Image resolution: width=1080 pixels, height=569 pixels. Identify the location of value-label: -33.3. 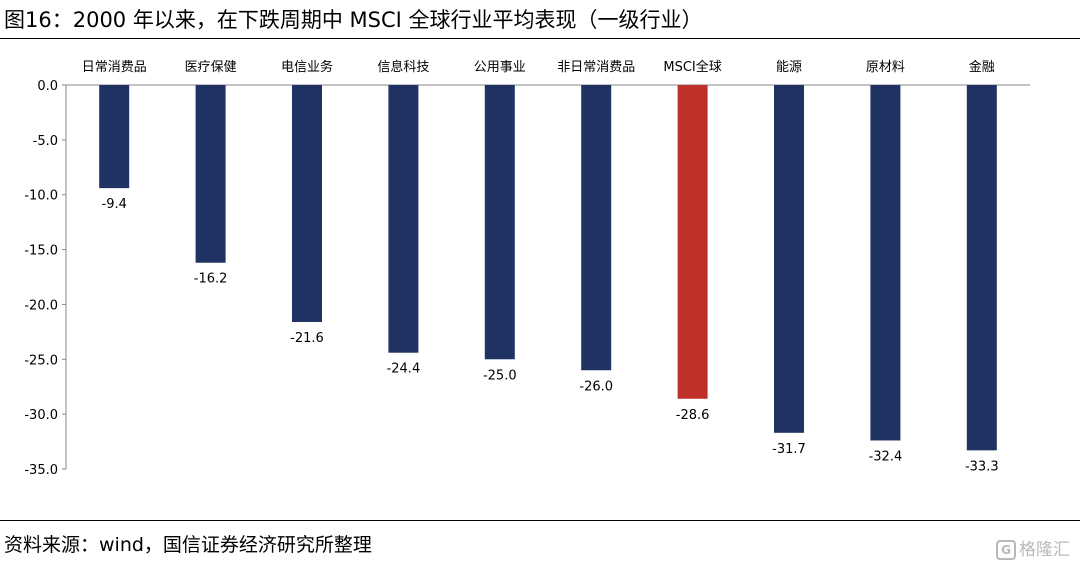
(982, 466).